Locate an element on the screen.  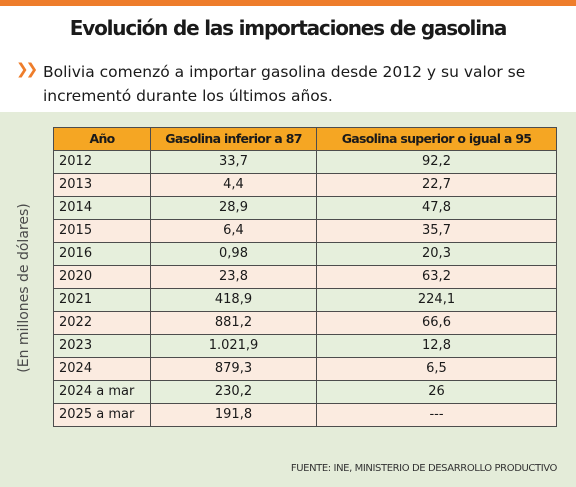
cell-gasoline-95-plus: 20,3 is located at coordinates (436, 254).